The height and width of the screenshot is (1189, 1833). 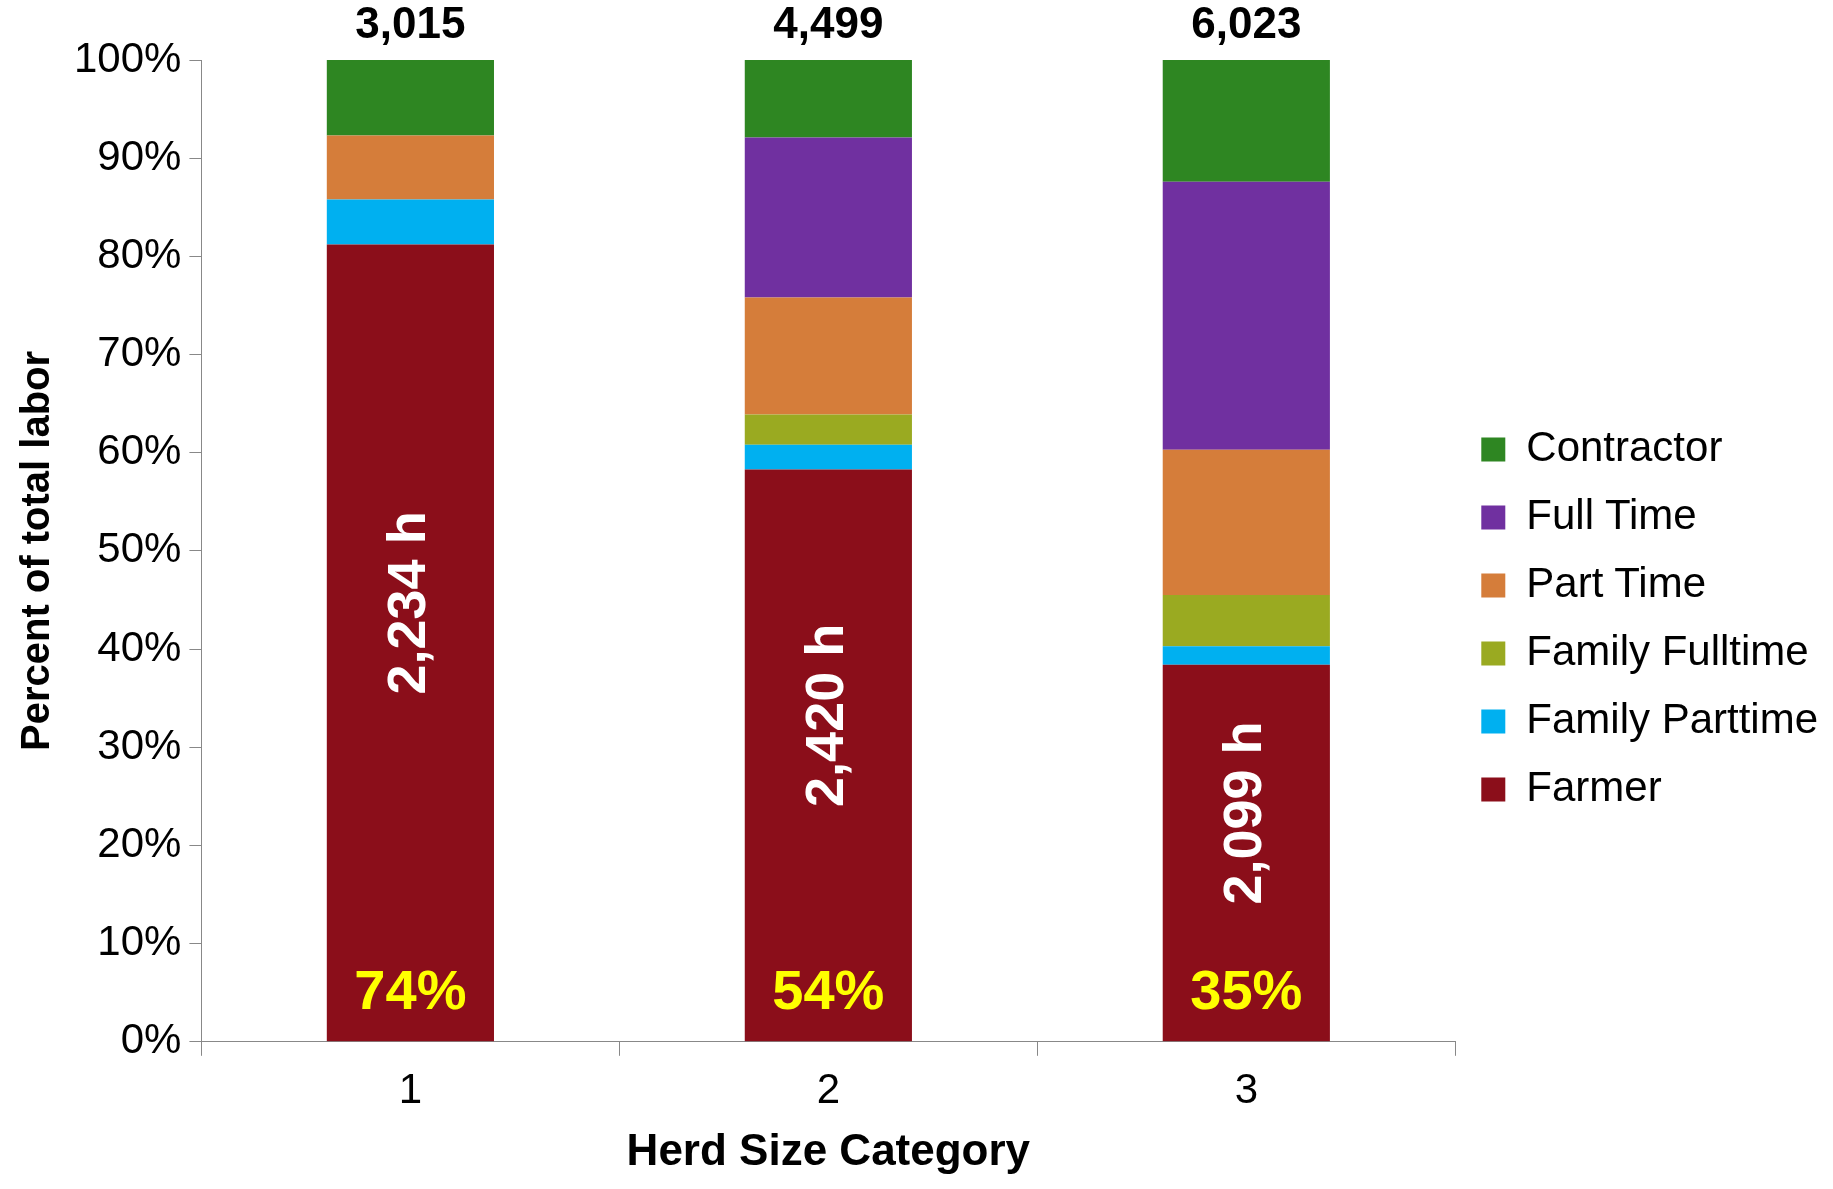 What do you see at coordinates (828, 24) in the screenshot?
I see `text: 4,499` at bounding box center [828, 24].